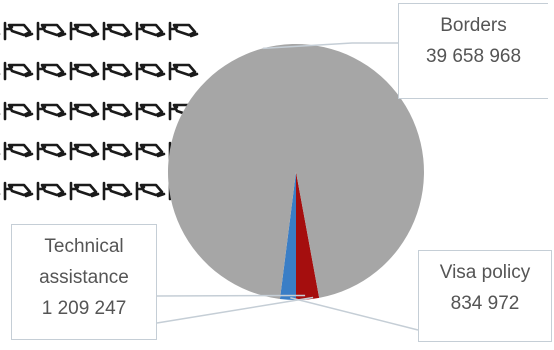  Describe the element at coordinates (473, 25) in the screenshot. I see `borders-label: Borders` at that location.